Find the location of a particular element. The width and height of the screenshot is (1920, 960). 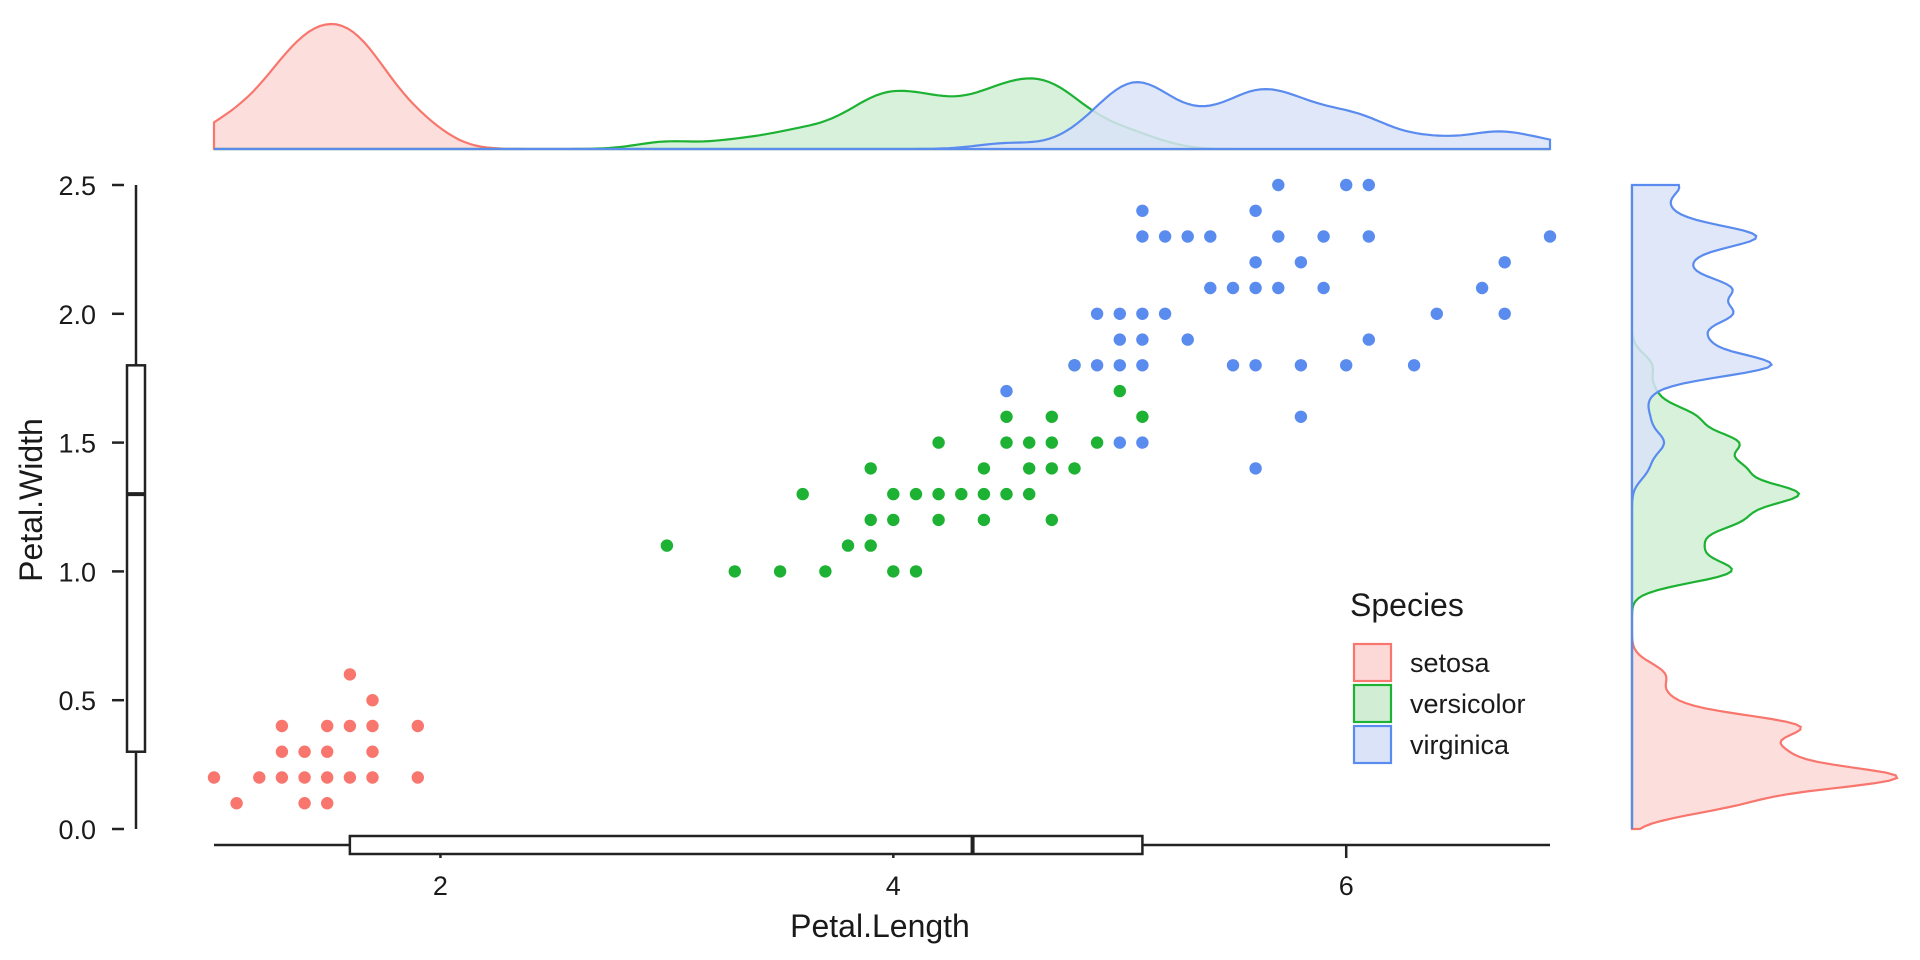

right-density-panel is located at coordinates (1764, 507).